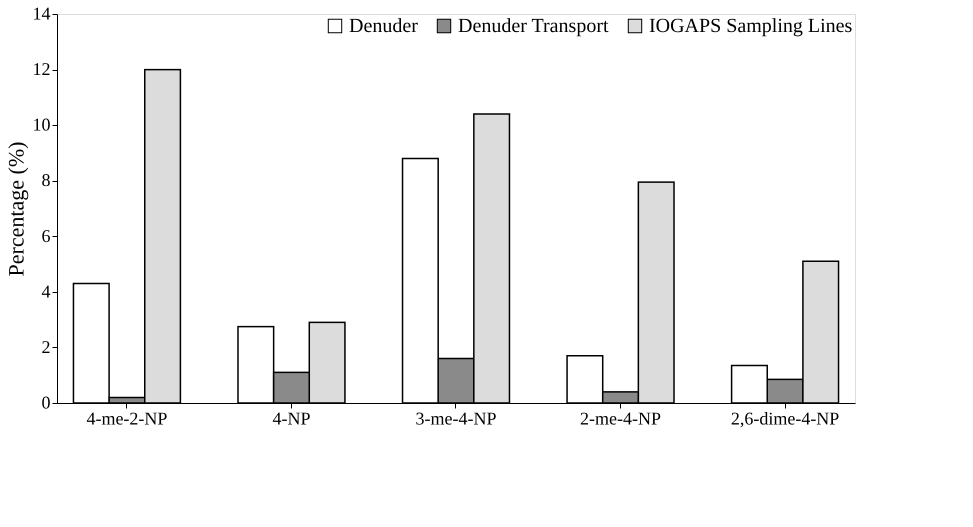 The image size is (973, 527). What do you see at coordinates (46, 291) in the screenshot?
I see `y-tick-label: 4` at bounding box center [46, 291].